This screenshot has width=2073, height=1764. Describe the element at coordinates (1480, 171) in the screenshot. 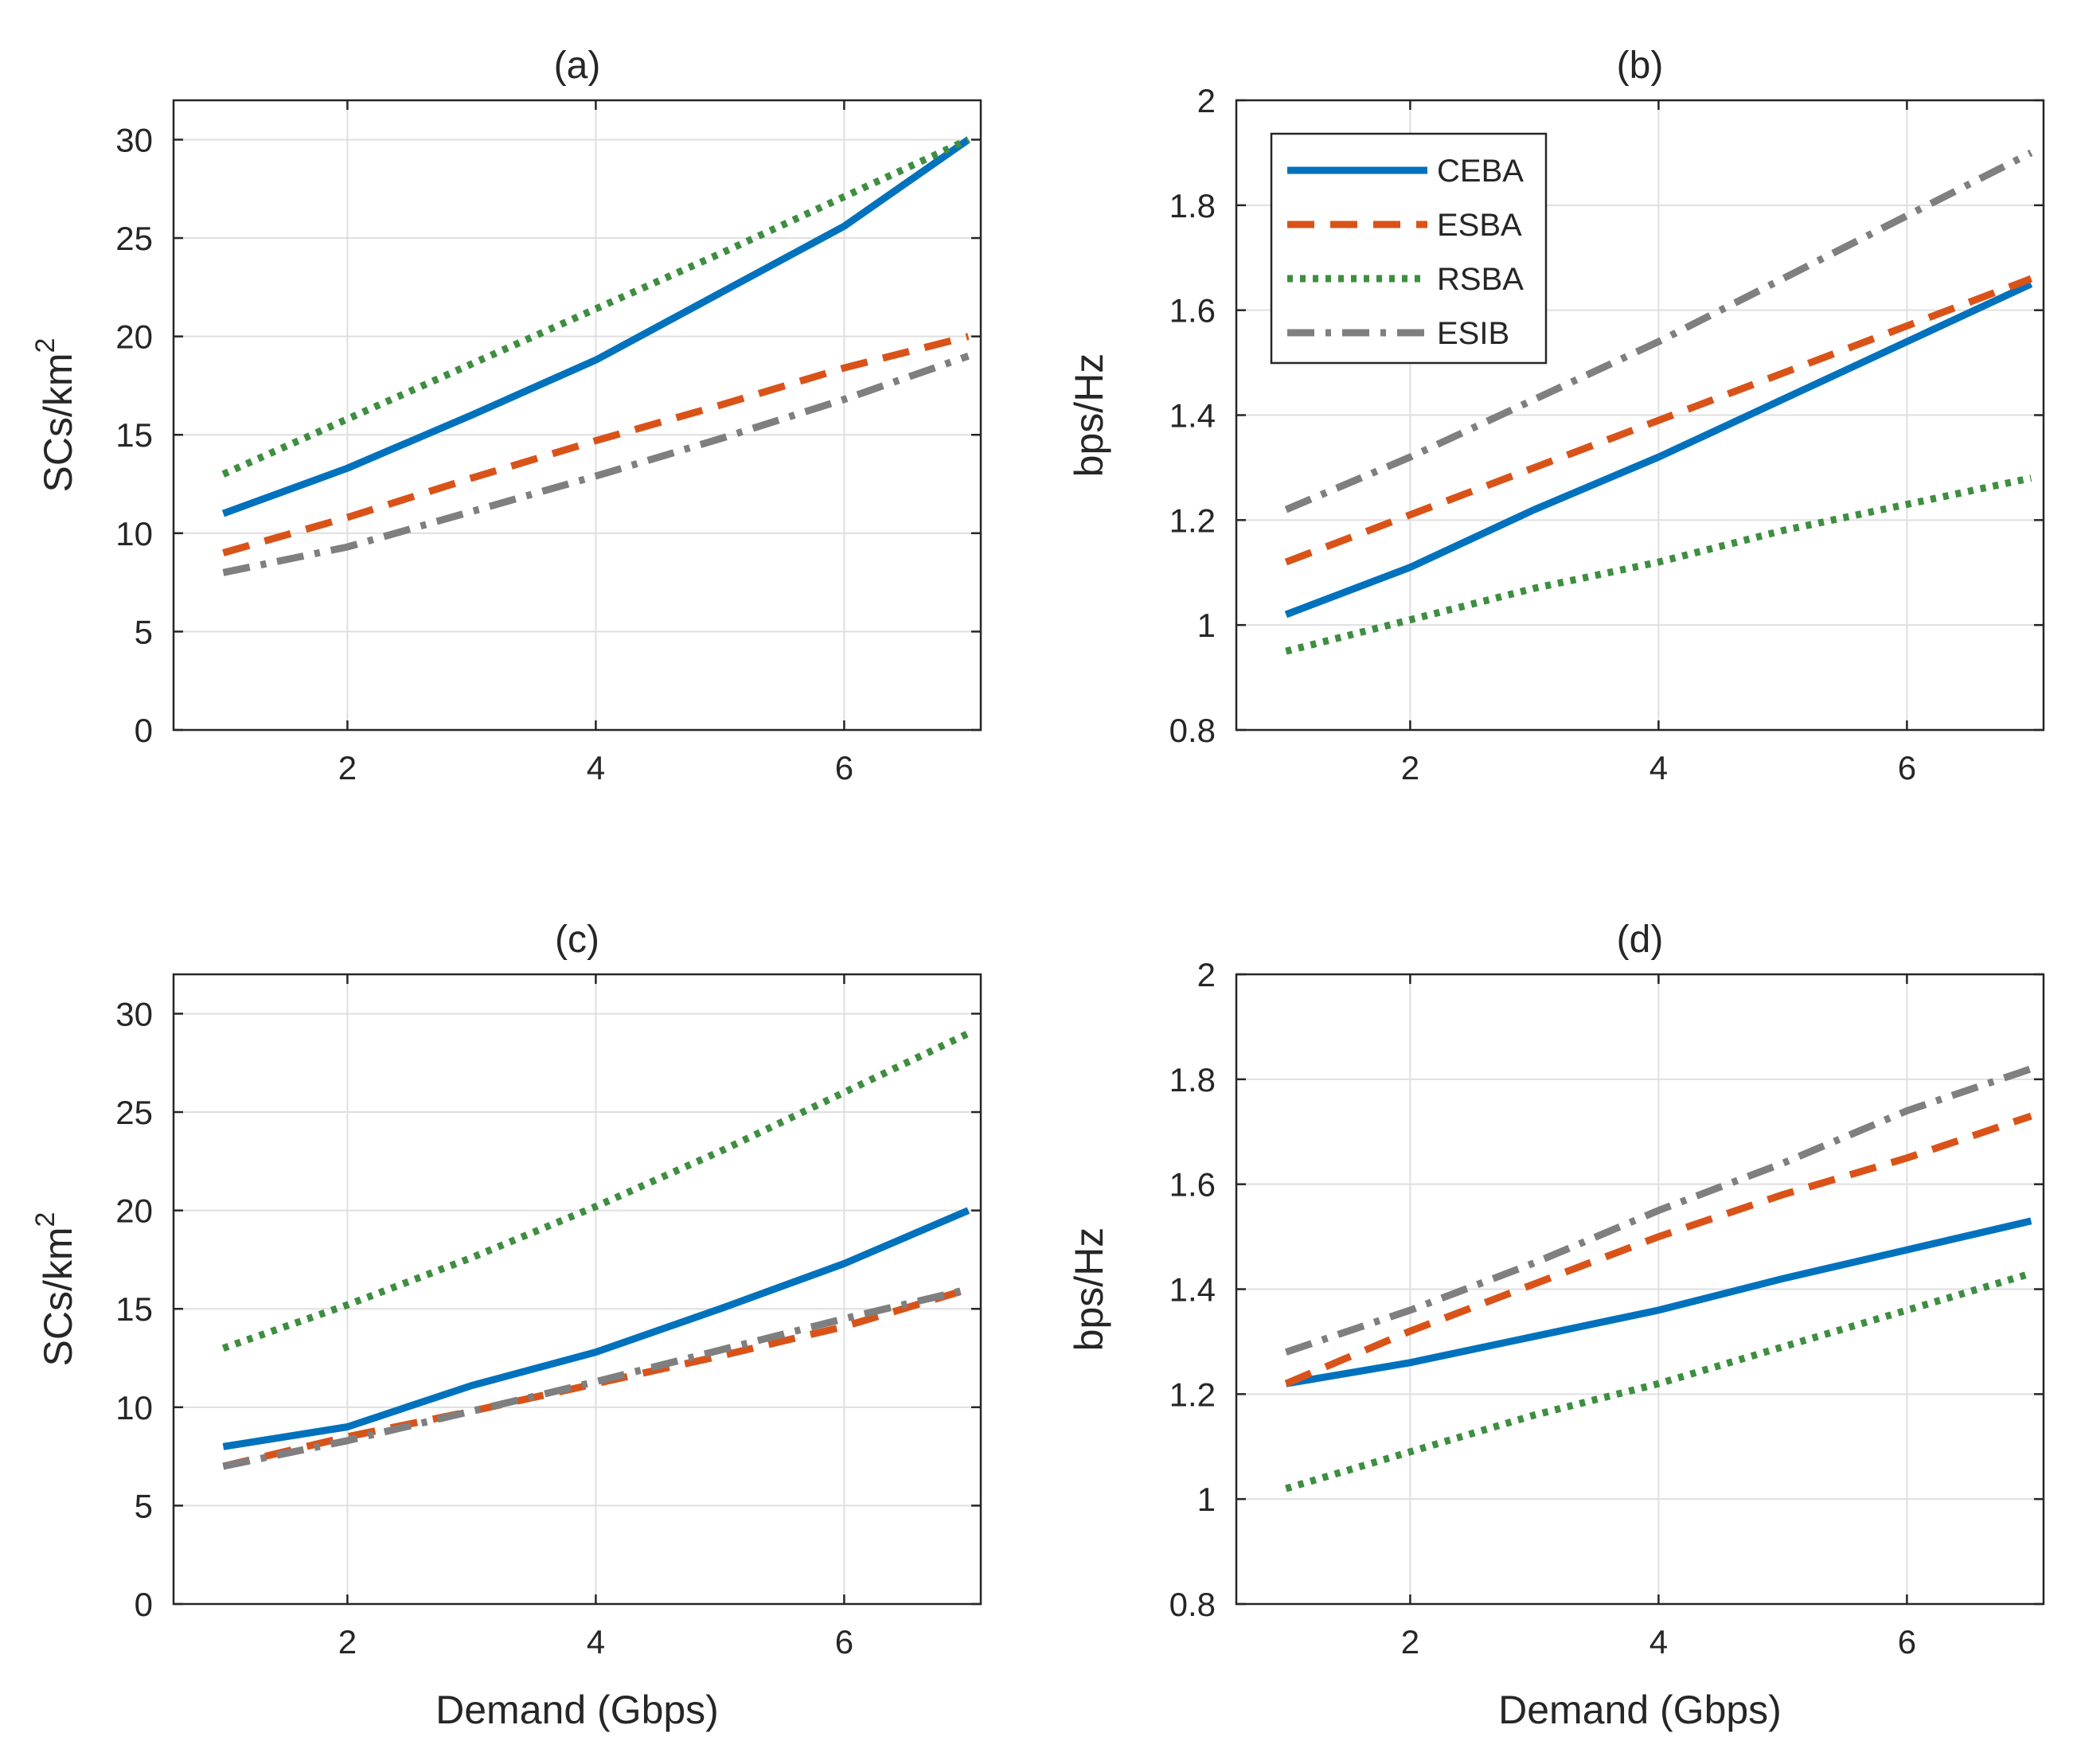

I see `legend-label-ceba: CEBA` at that location.